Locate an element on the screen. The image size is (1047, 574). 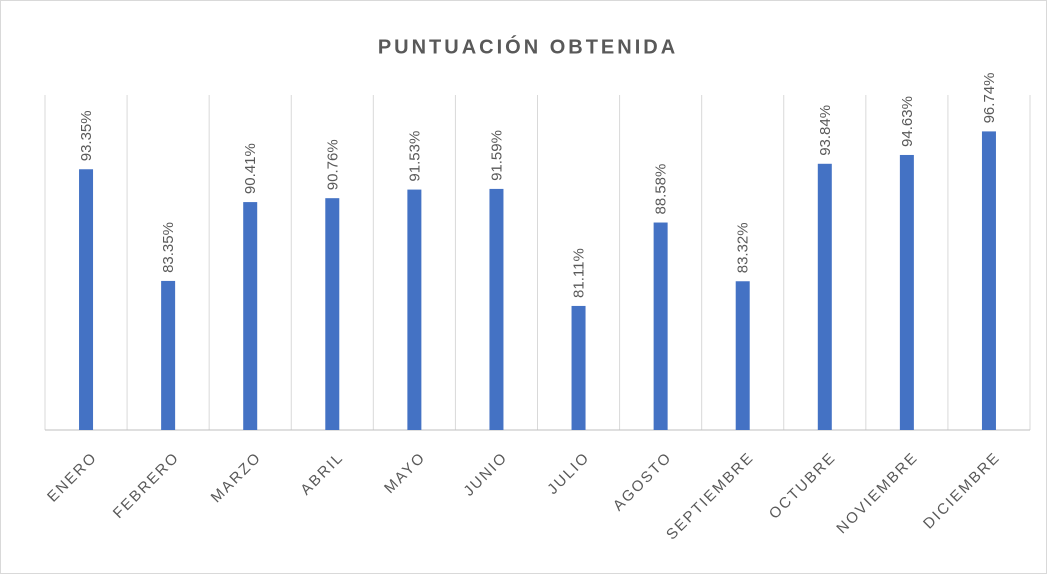
data-label: 83.35% is located at coordinates (168, 247).